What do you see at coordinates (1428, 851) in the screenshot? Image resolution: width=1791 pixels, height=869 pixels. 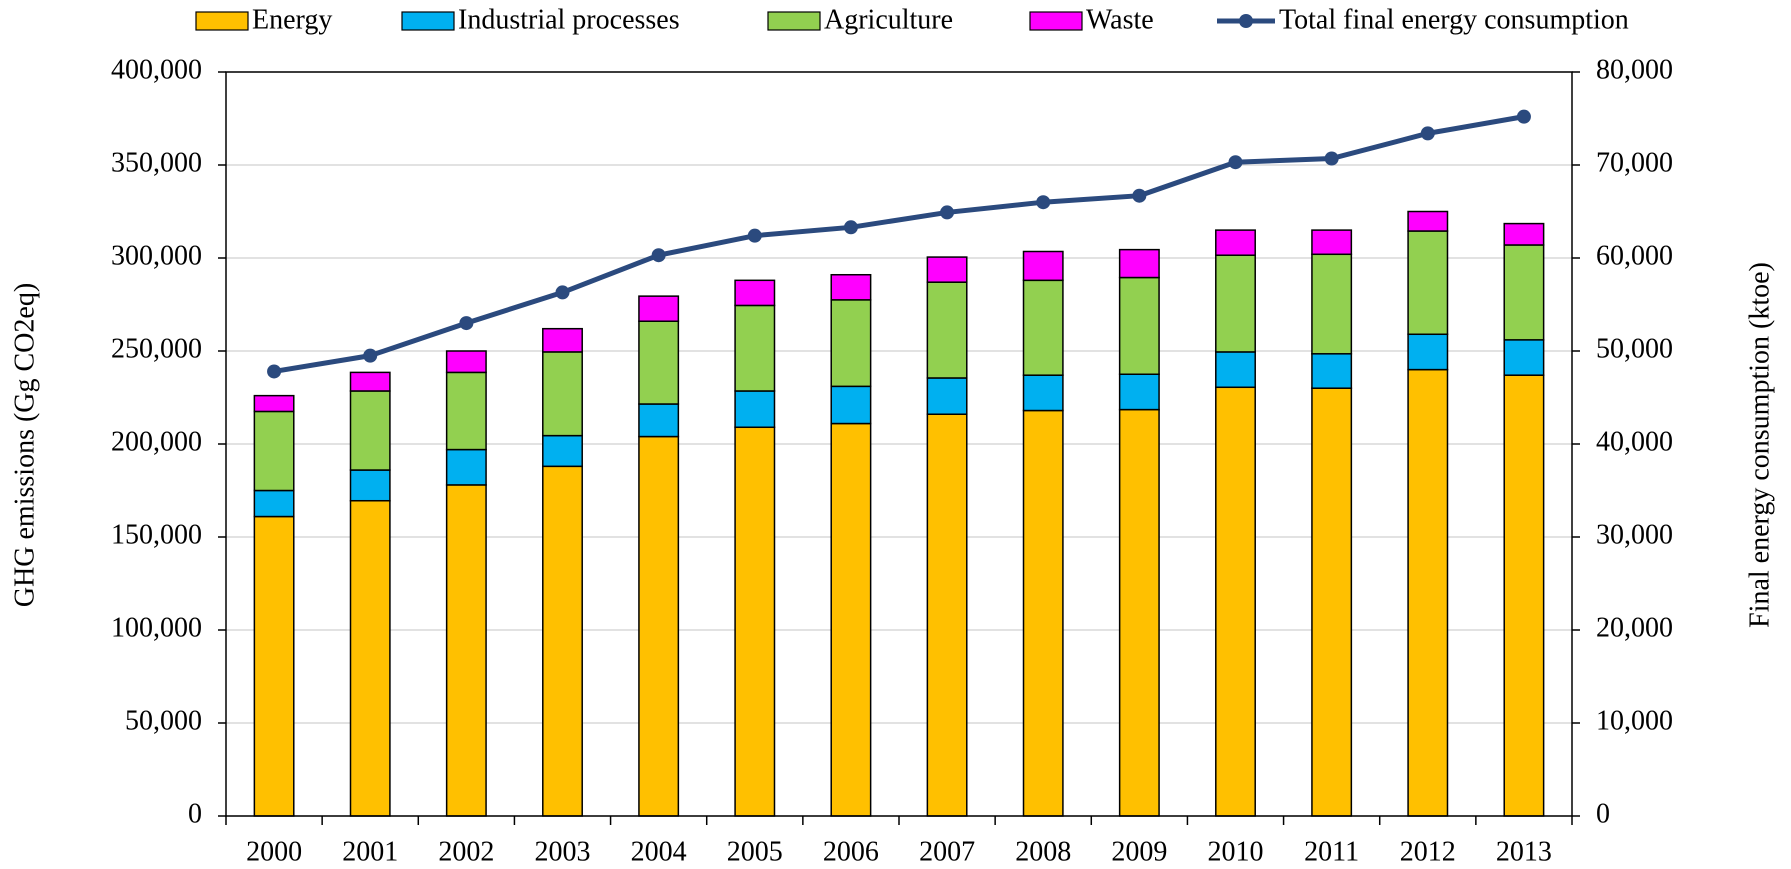 I see `x-tick-label: 2012` at bounding box center [1428, 851].